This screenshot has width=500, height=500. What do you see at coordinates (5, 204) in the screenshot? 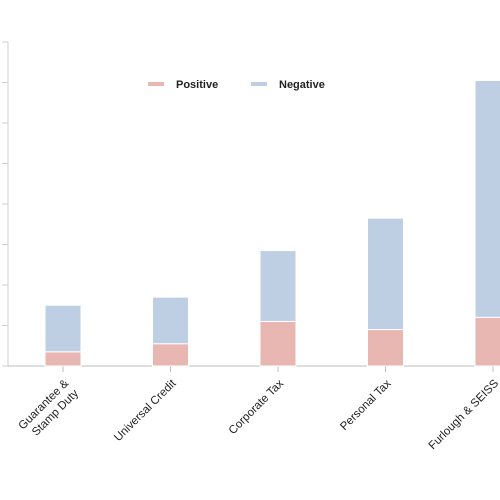
I see `y-axis` at bounding box center [5, 204].